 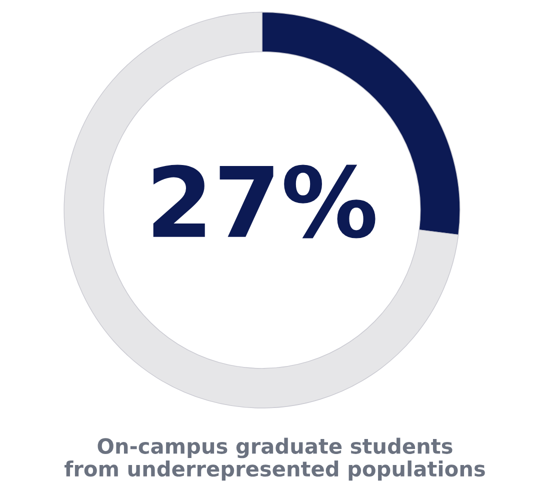 What do you see at coordinates (274, 459) in the screenshot?
I see `text: On-campus graduate students from underrepresented populations` at bounding box center [274, 459].